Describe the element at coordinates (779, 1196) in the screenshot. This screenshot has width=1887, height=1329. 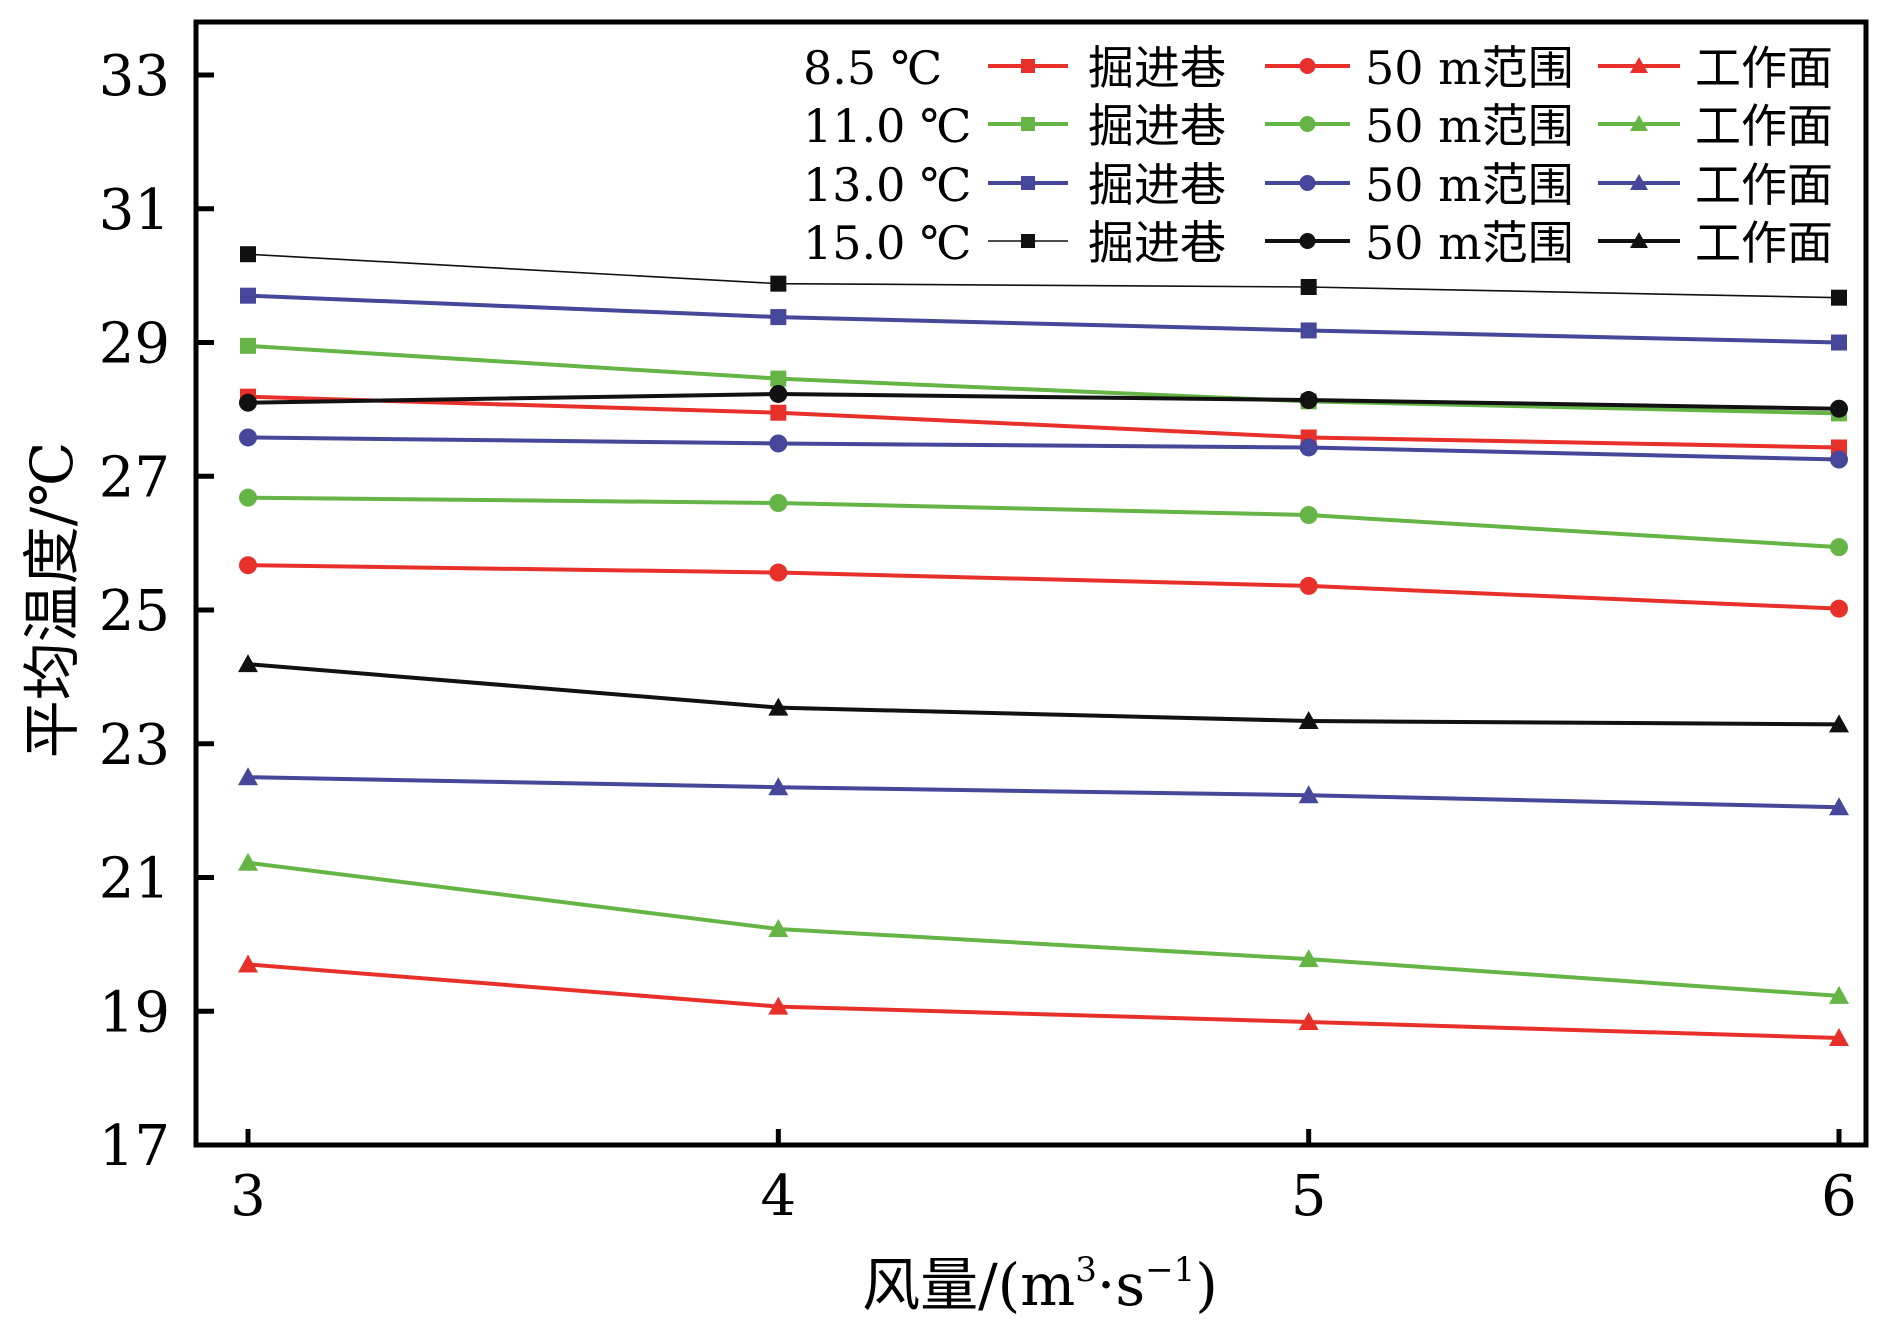
I see `x-tick-label: 4` at that location.